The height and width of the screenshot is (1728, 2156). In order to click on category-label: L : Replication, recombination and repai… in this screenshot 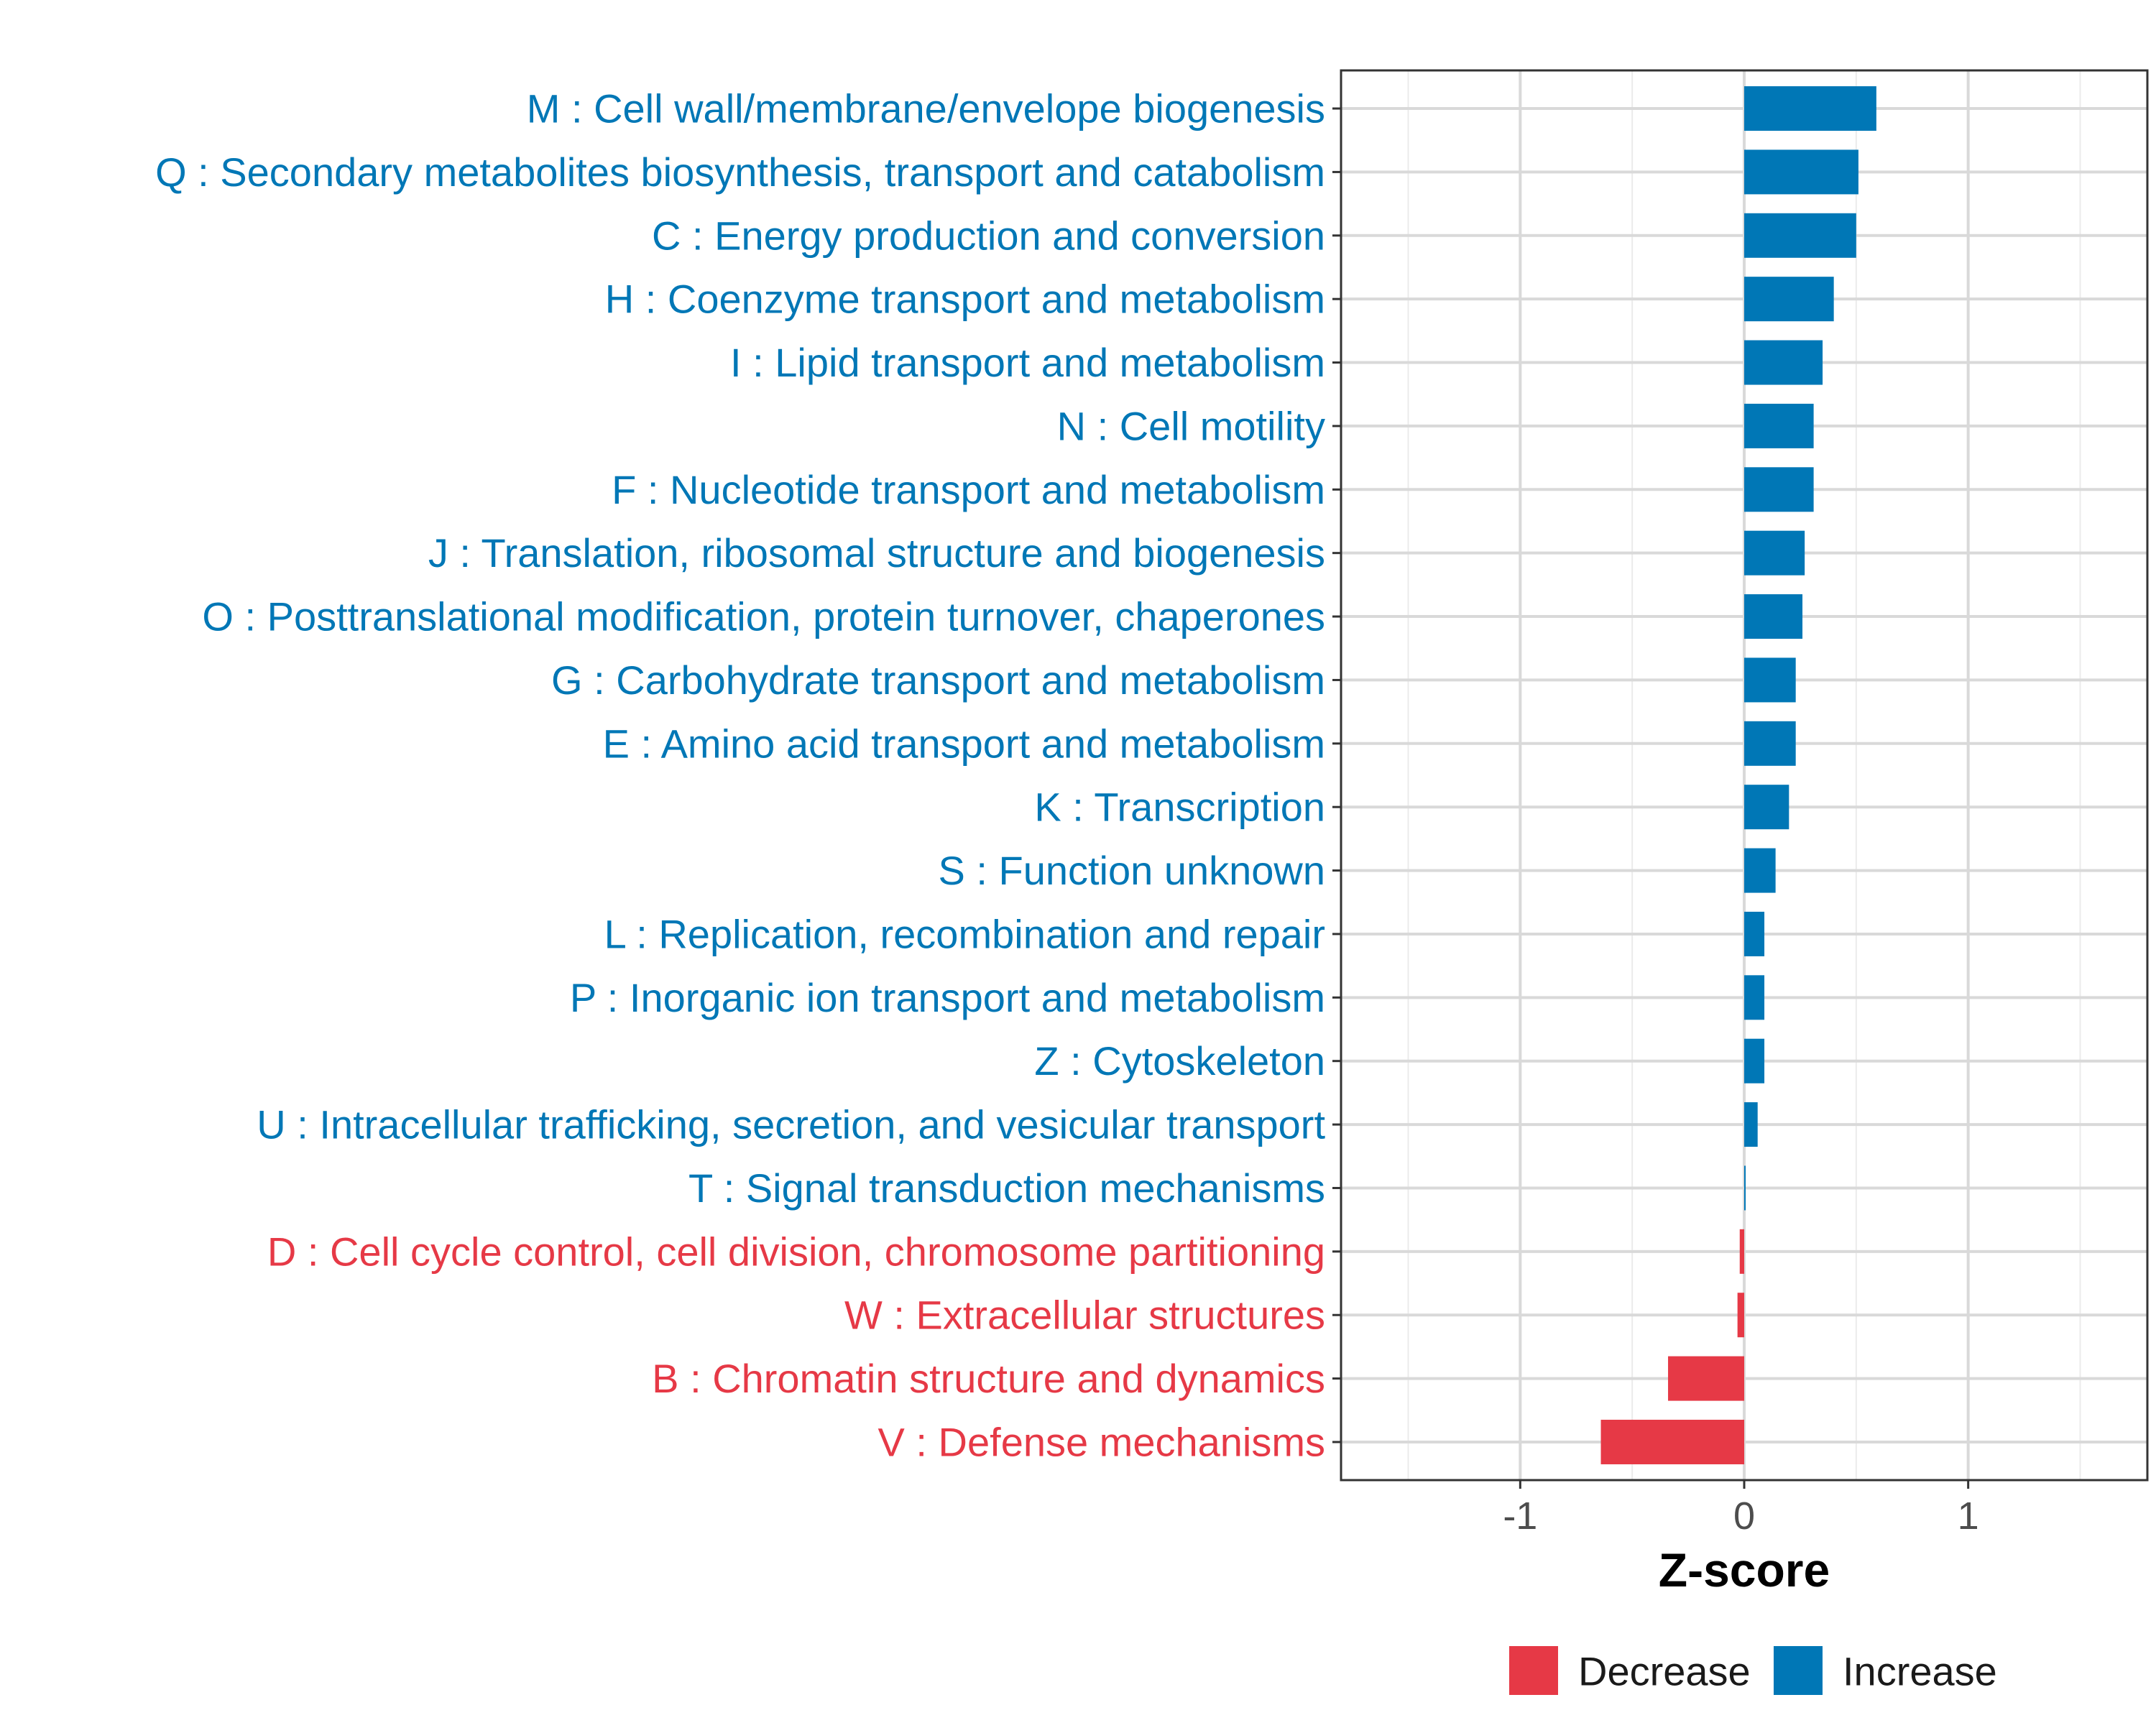, I will do `click(964, 933)`.